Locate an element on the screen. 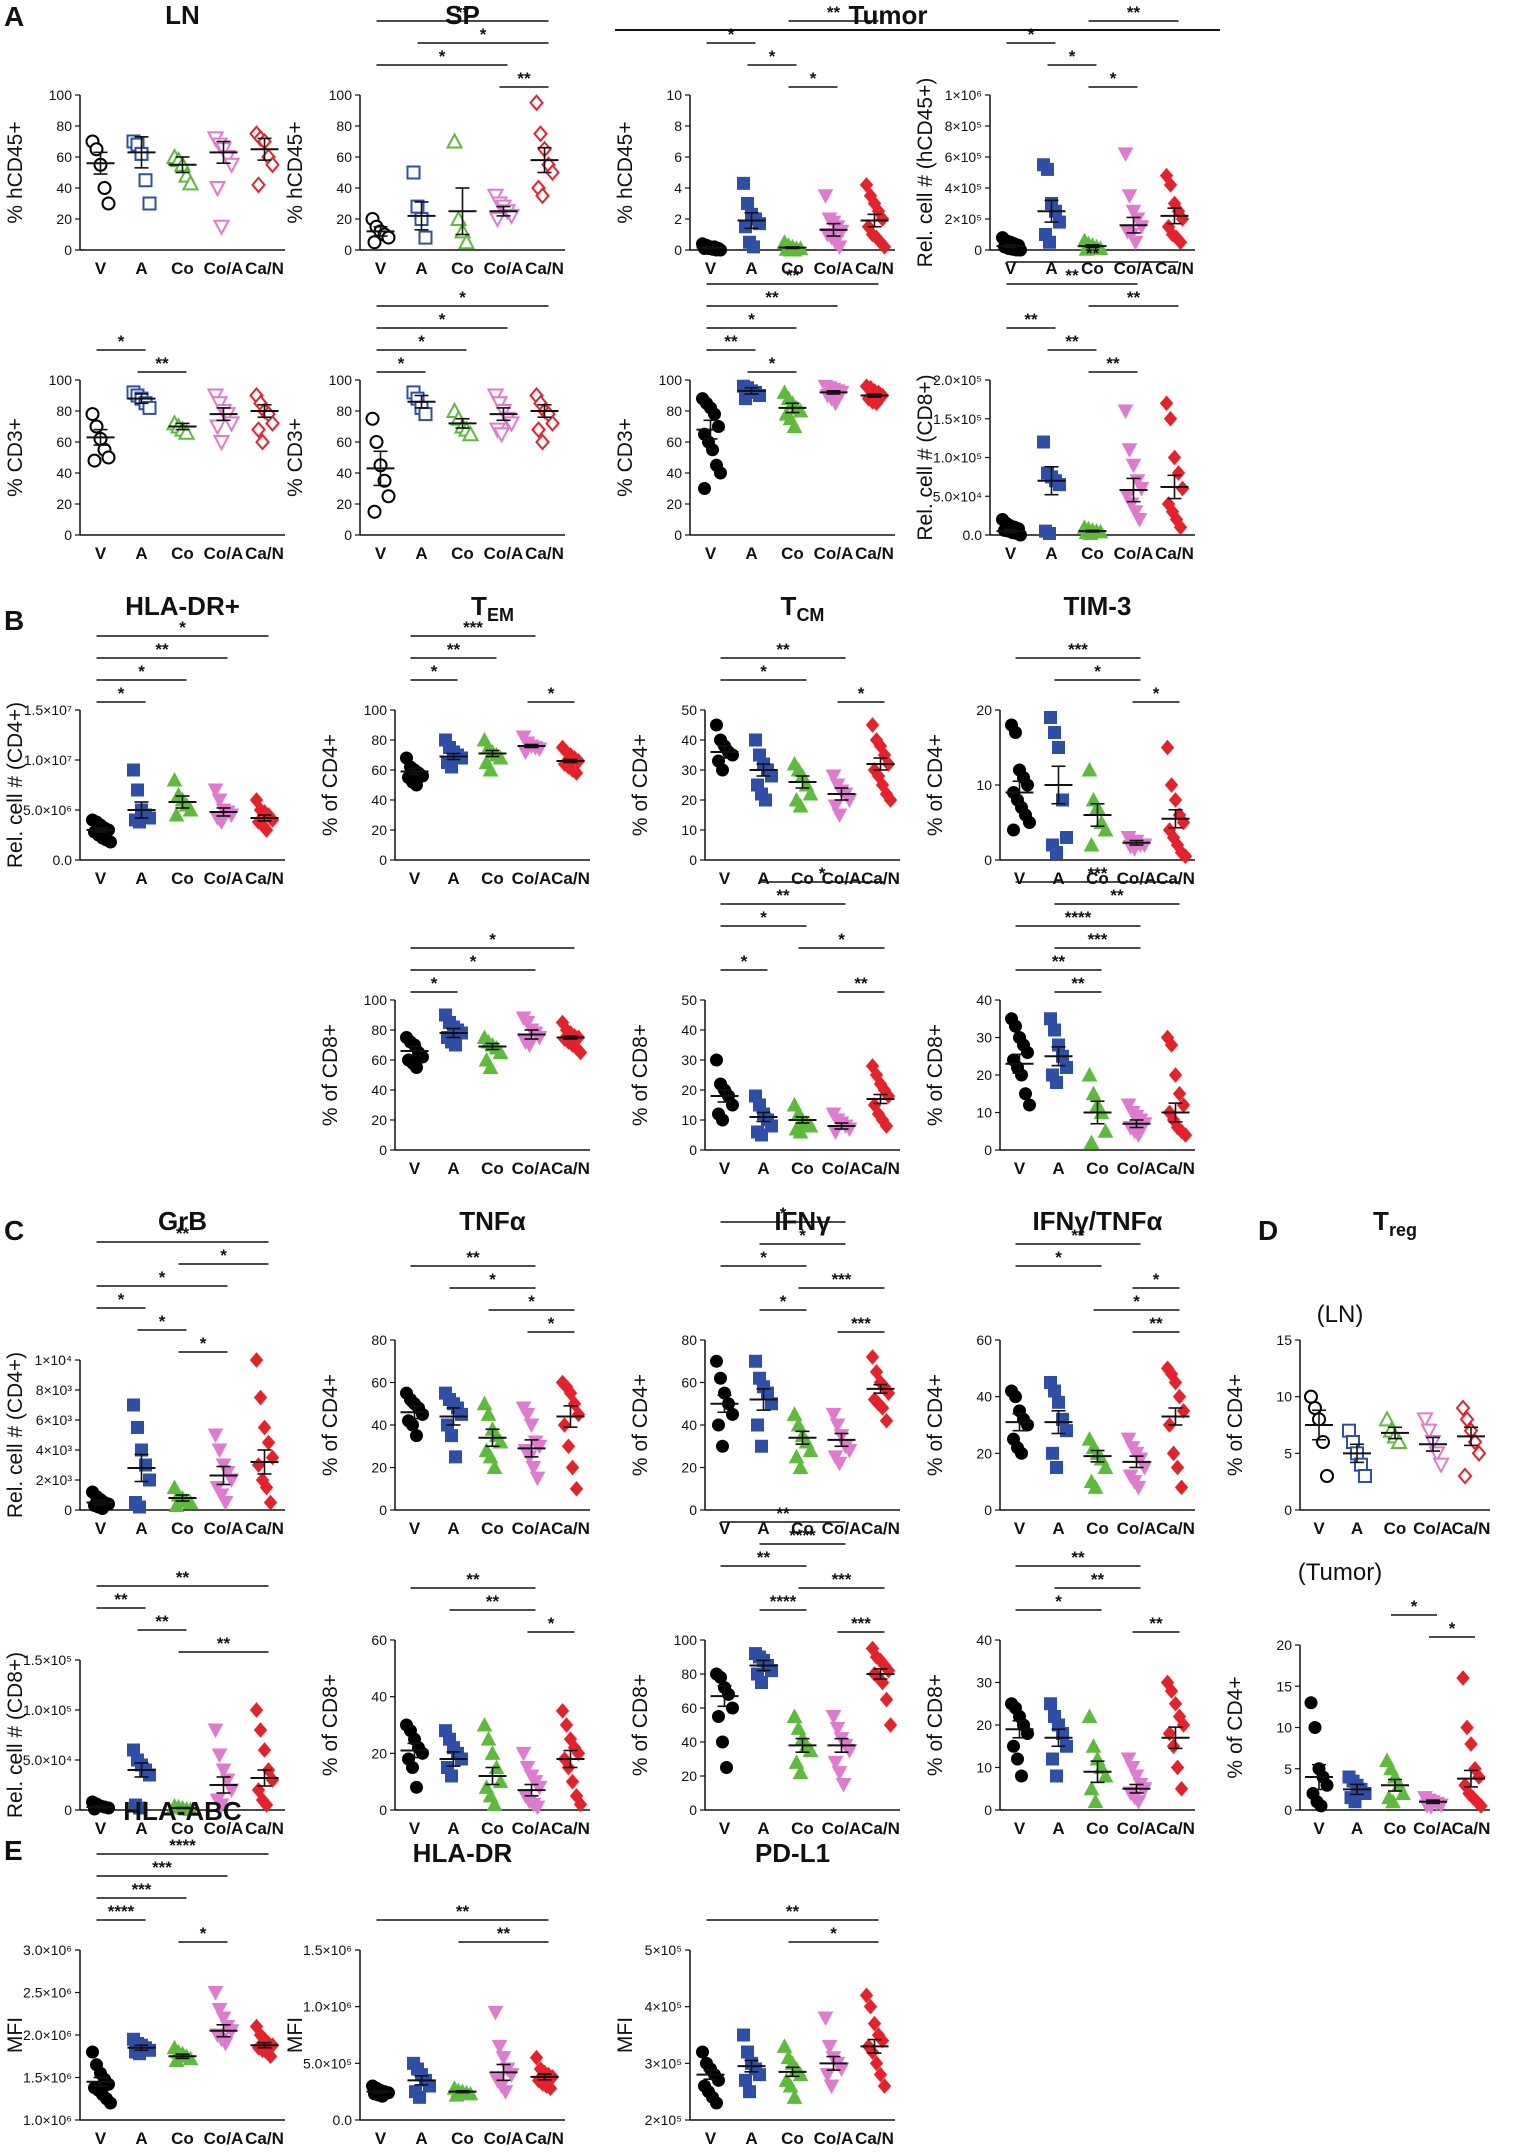 The image size is (1535, 2155). y-tick-label: 8×10³ is located at coordinates (54, 1390).